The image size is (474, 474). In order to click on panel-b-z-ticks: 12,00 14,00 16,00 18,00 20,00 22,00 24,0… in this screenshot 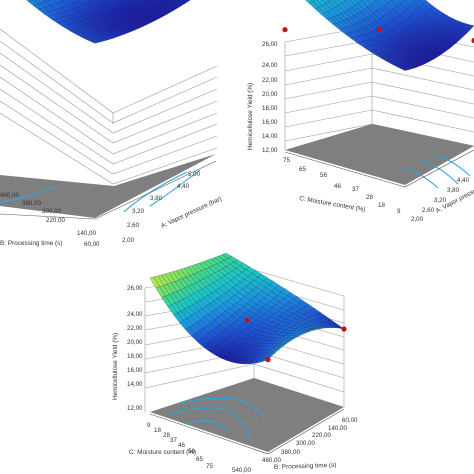, I will do `click(270, 97)`.